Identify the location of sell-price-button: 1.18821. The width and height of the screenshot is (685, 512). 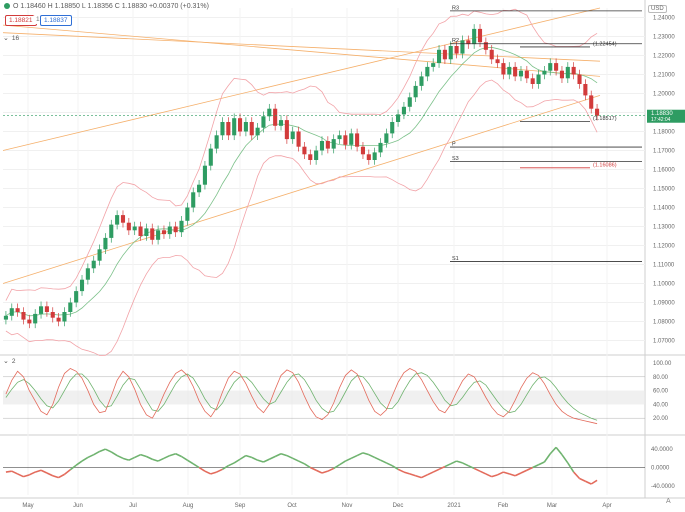
(21, 20).